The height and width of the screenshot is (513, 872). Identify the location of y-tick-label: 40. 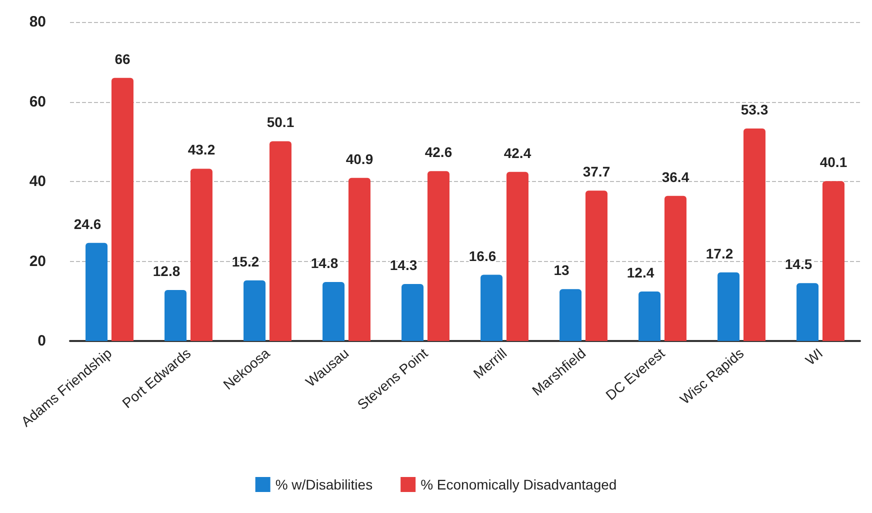
(37, 181).